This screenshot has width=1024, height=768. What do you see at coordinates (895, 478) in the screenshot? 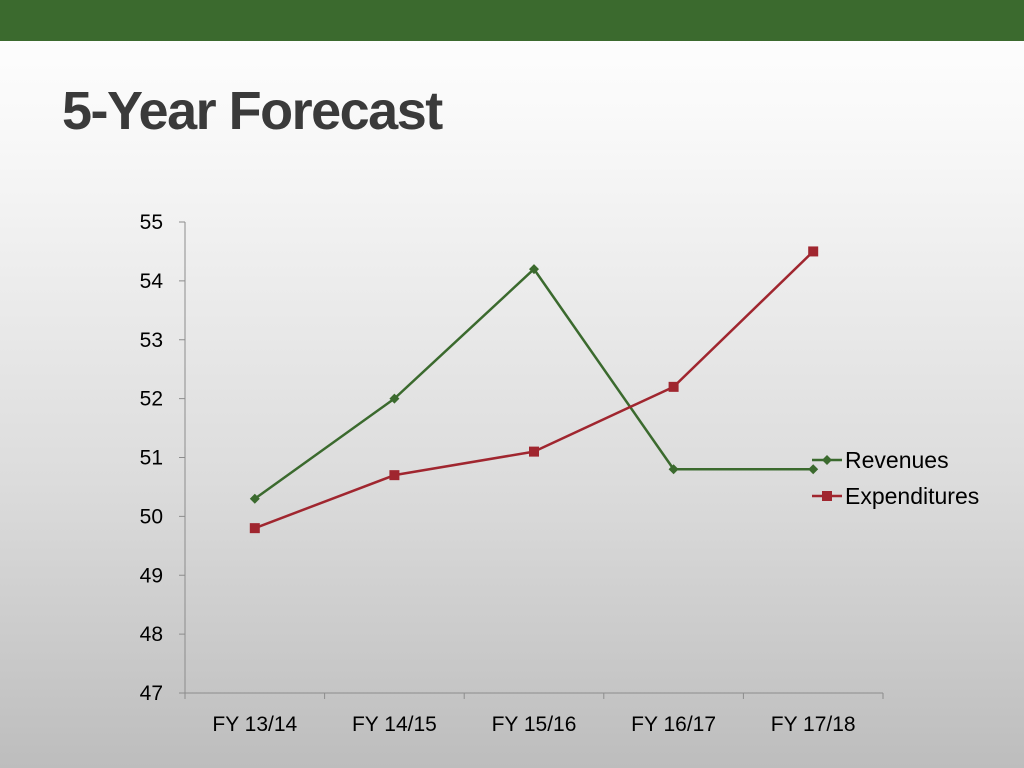
I see `chart-legend: Revenues Expenditures` at bounding box center [895, 478].